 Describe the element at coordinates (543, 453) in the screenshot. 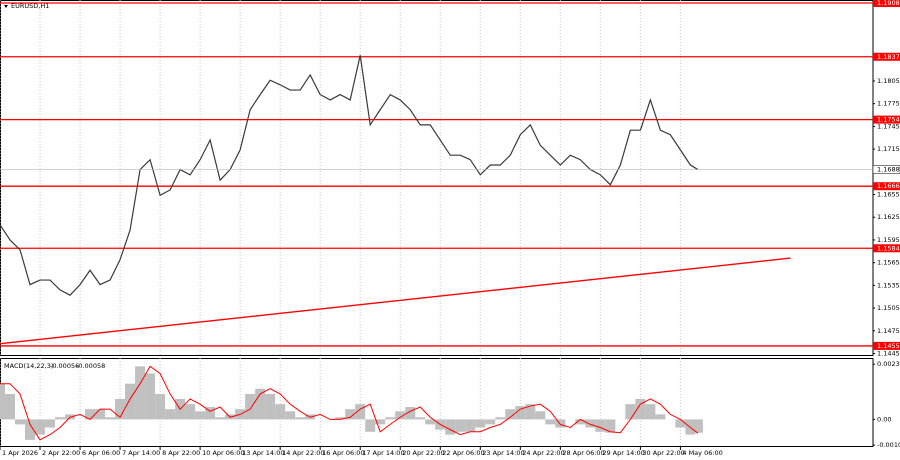

I see `x-tick-label: 24 Apr 22:00` at that location.